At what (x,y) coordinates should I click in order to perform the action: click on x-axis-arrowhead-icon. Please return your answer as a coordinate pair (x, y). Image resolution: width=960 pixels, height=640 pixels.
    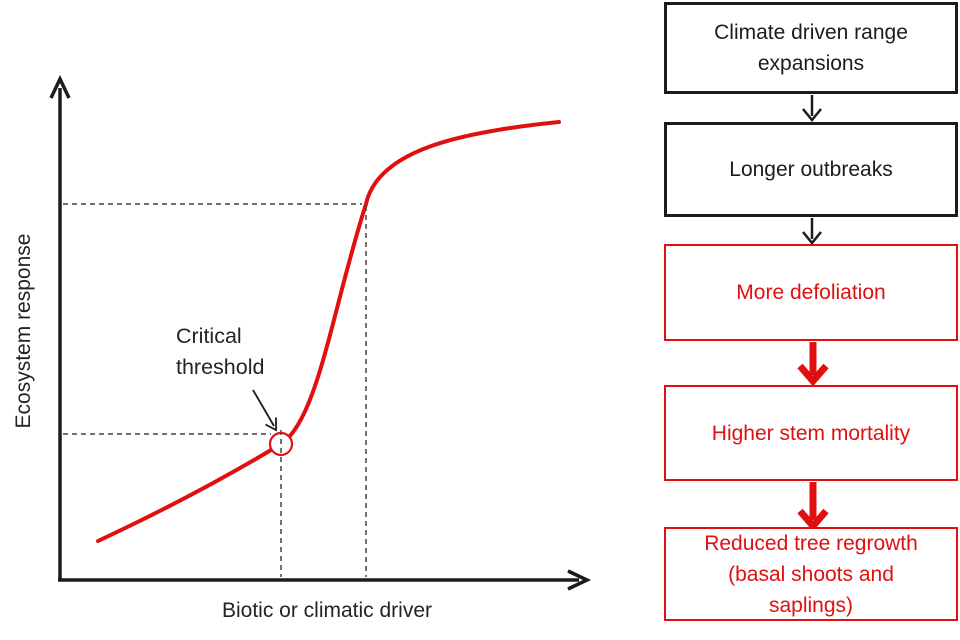
    Looking at the image, I should click on (579, 580).